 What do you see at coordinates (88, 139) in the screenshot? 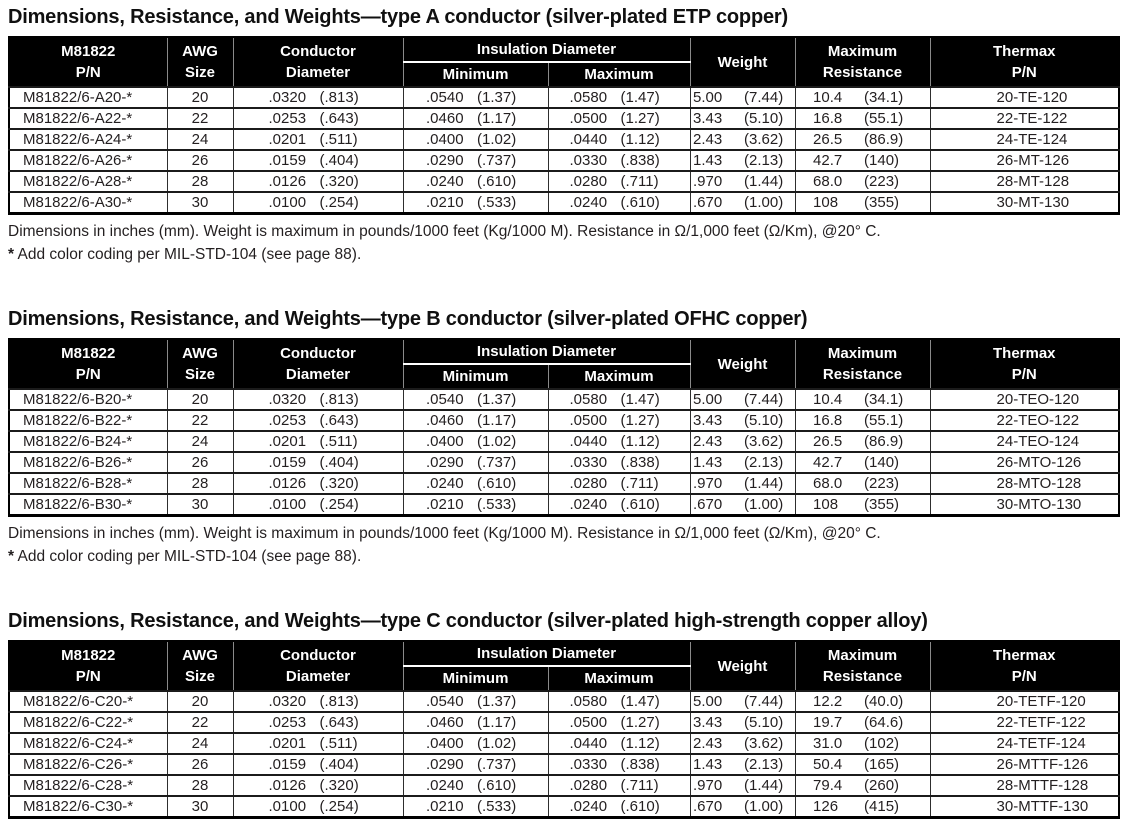
I see `part-number-cell: M81822/6-A24-*` at bounding box center [88, 139].